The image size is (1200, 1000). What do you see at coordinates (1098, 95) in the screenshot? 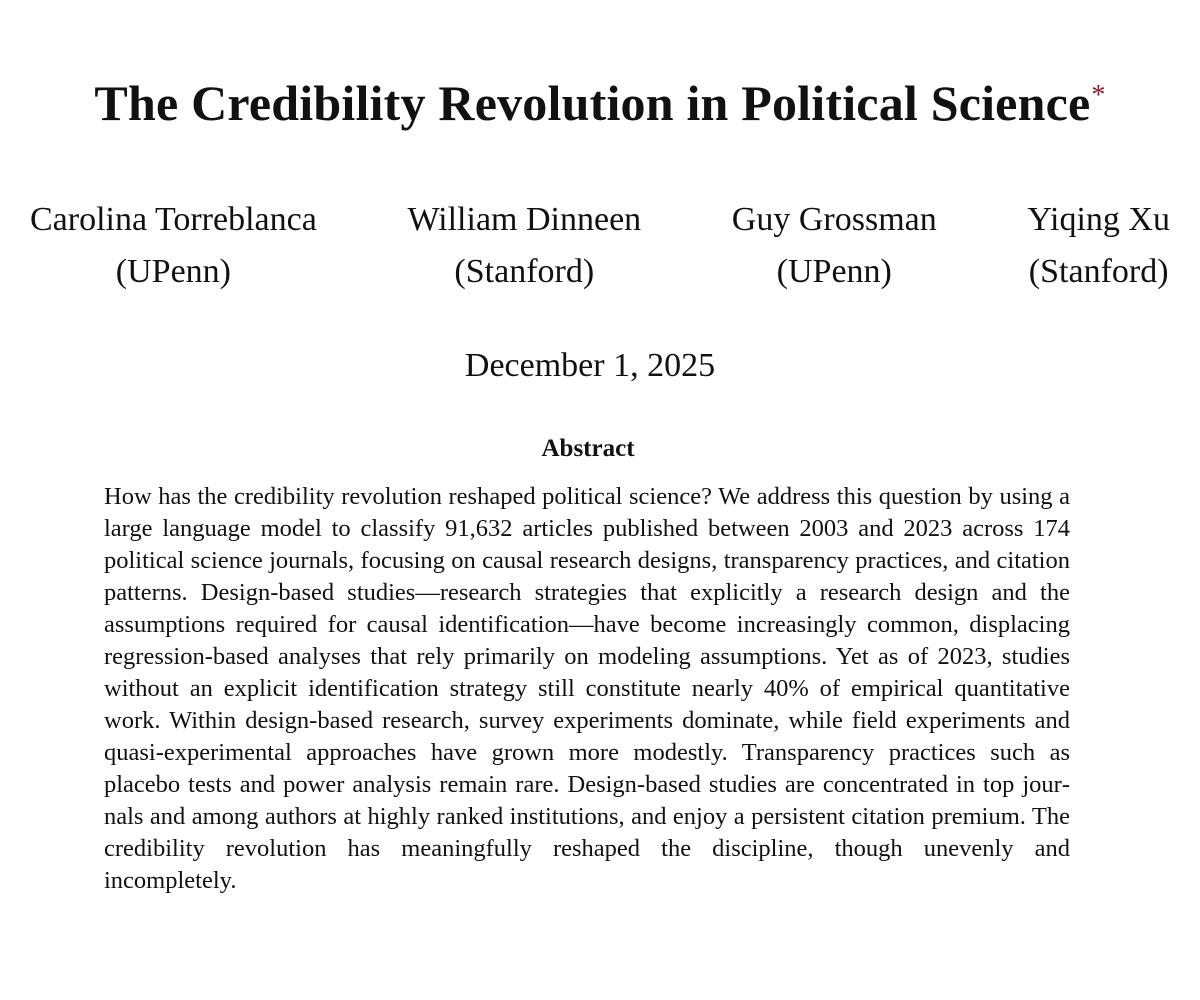
I see `footnote-mark: *` at bounding box center [1098, 95].